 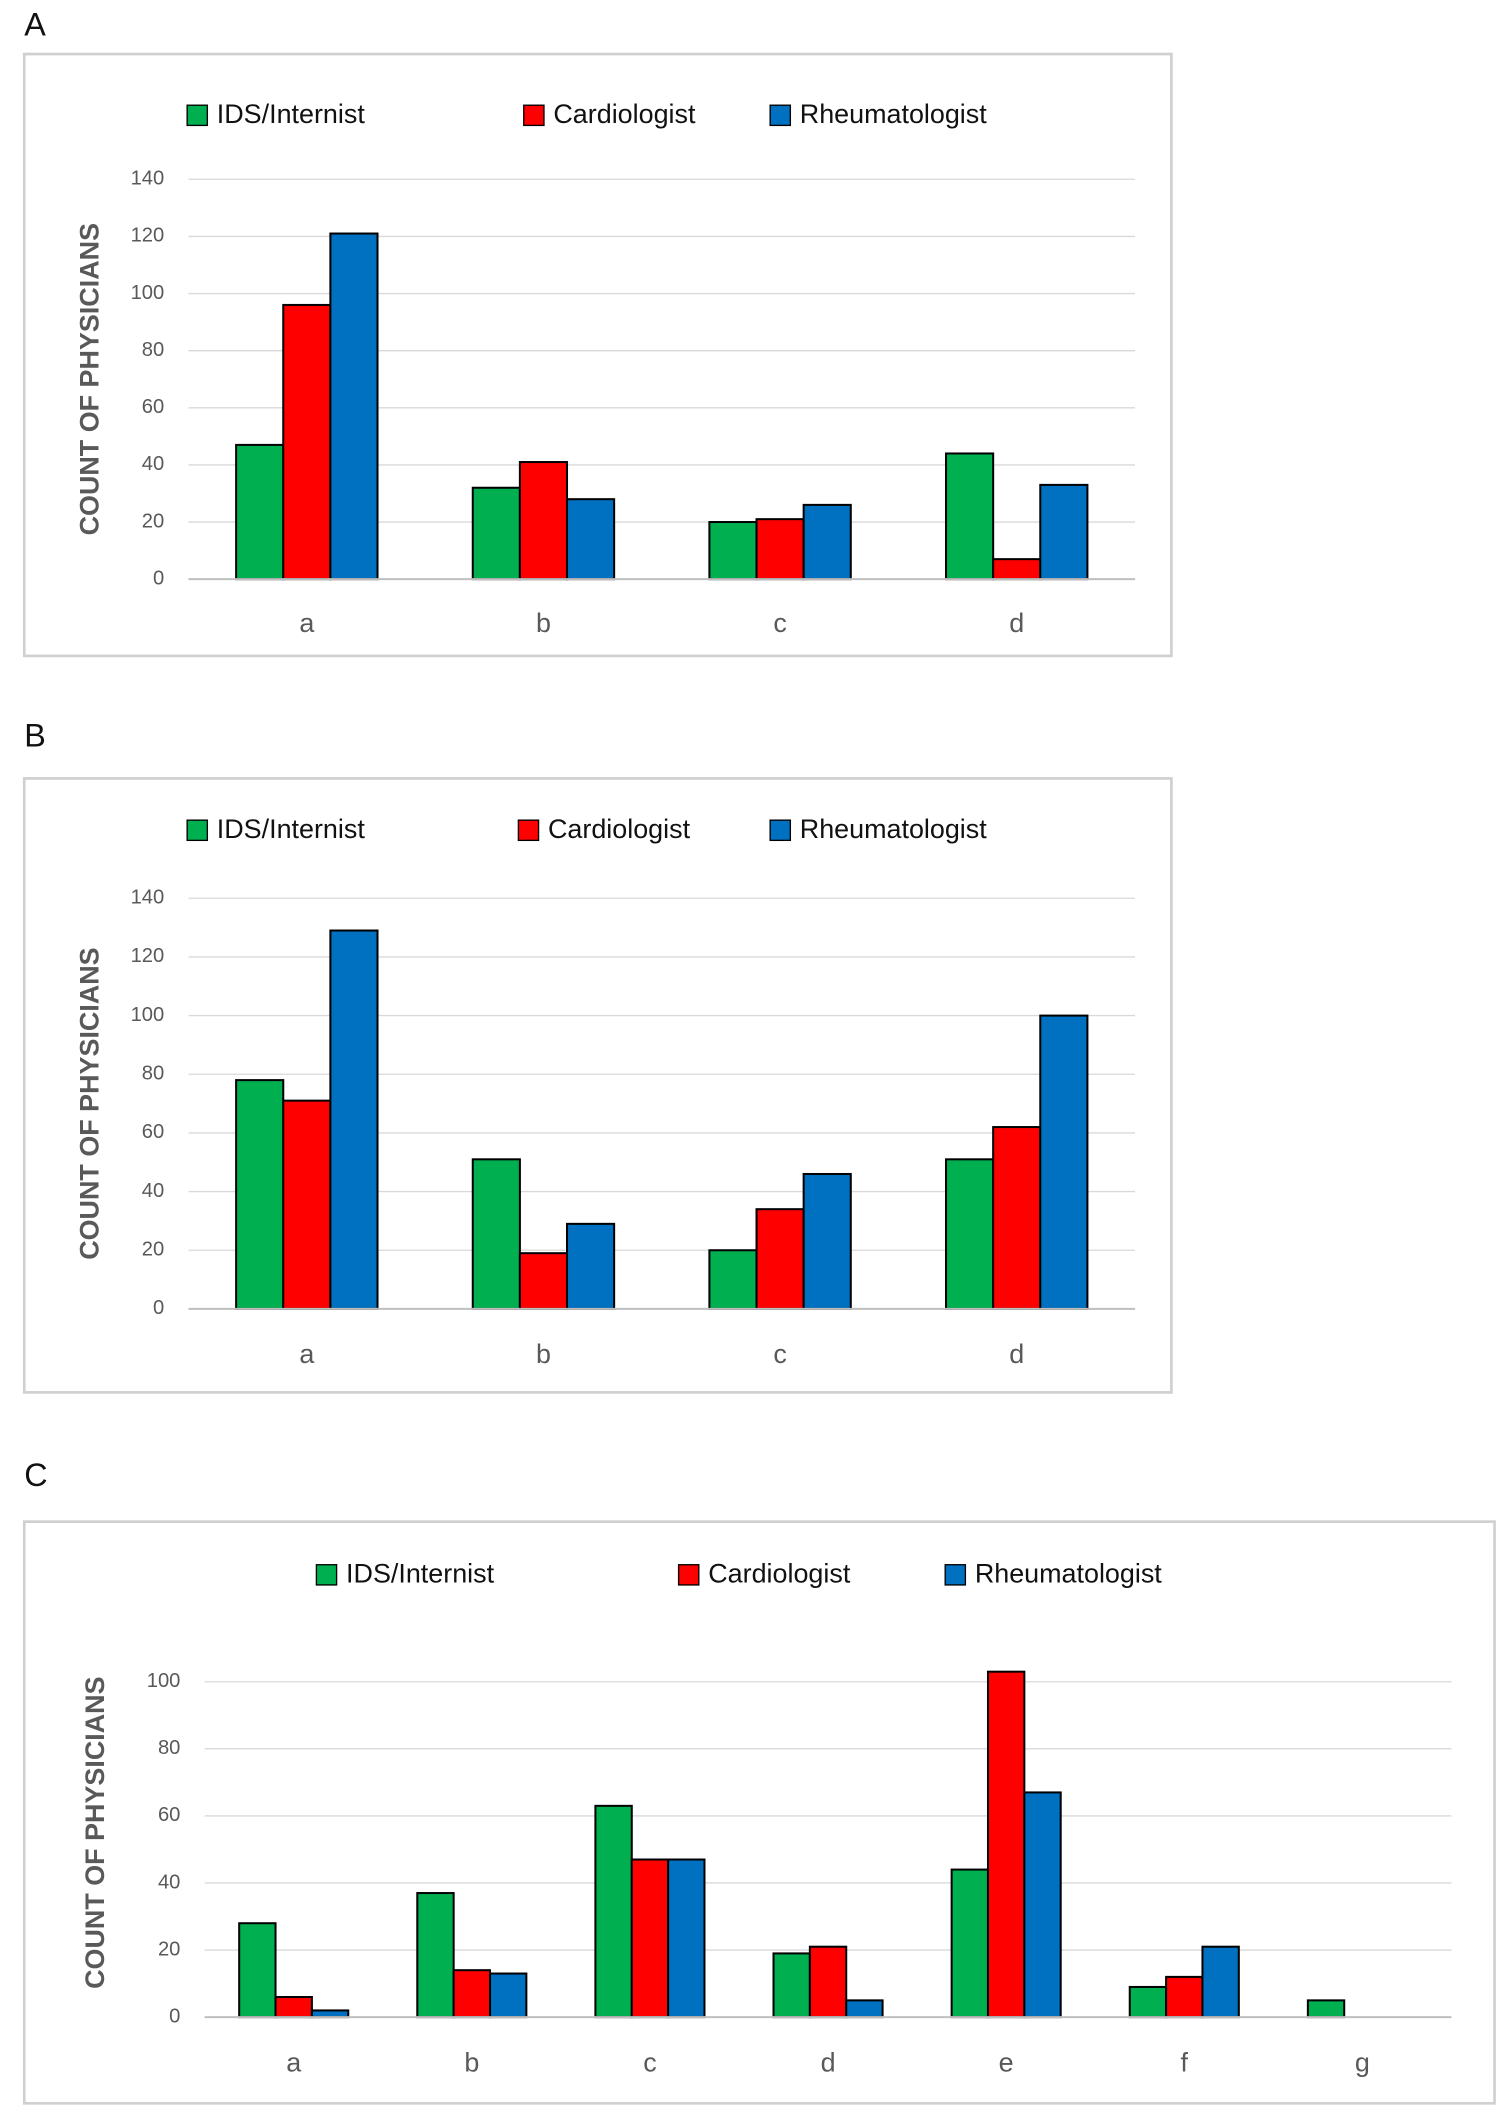 What do you see at coordinates (1006, 2062) in the screenshot?
I see `x-tick-label: e` at bounding box center [1006, 2062].